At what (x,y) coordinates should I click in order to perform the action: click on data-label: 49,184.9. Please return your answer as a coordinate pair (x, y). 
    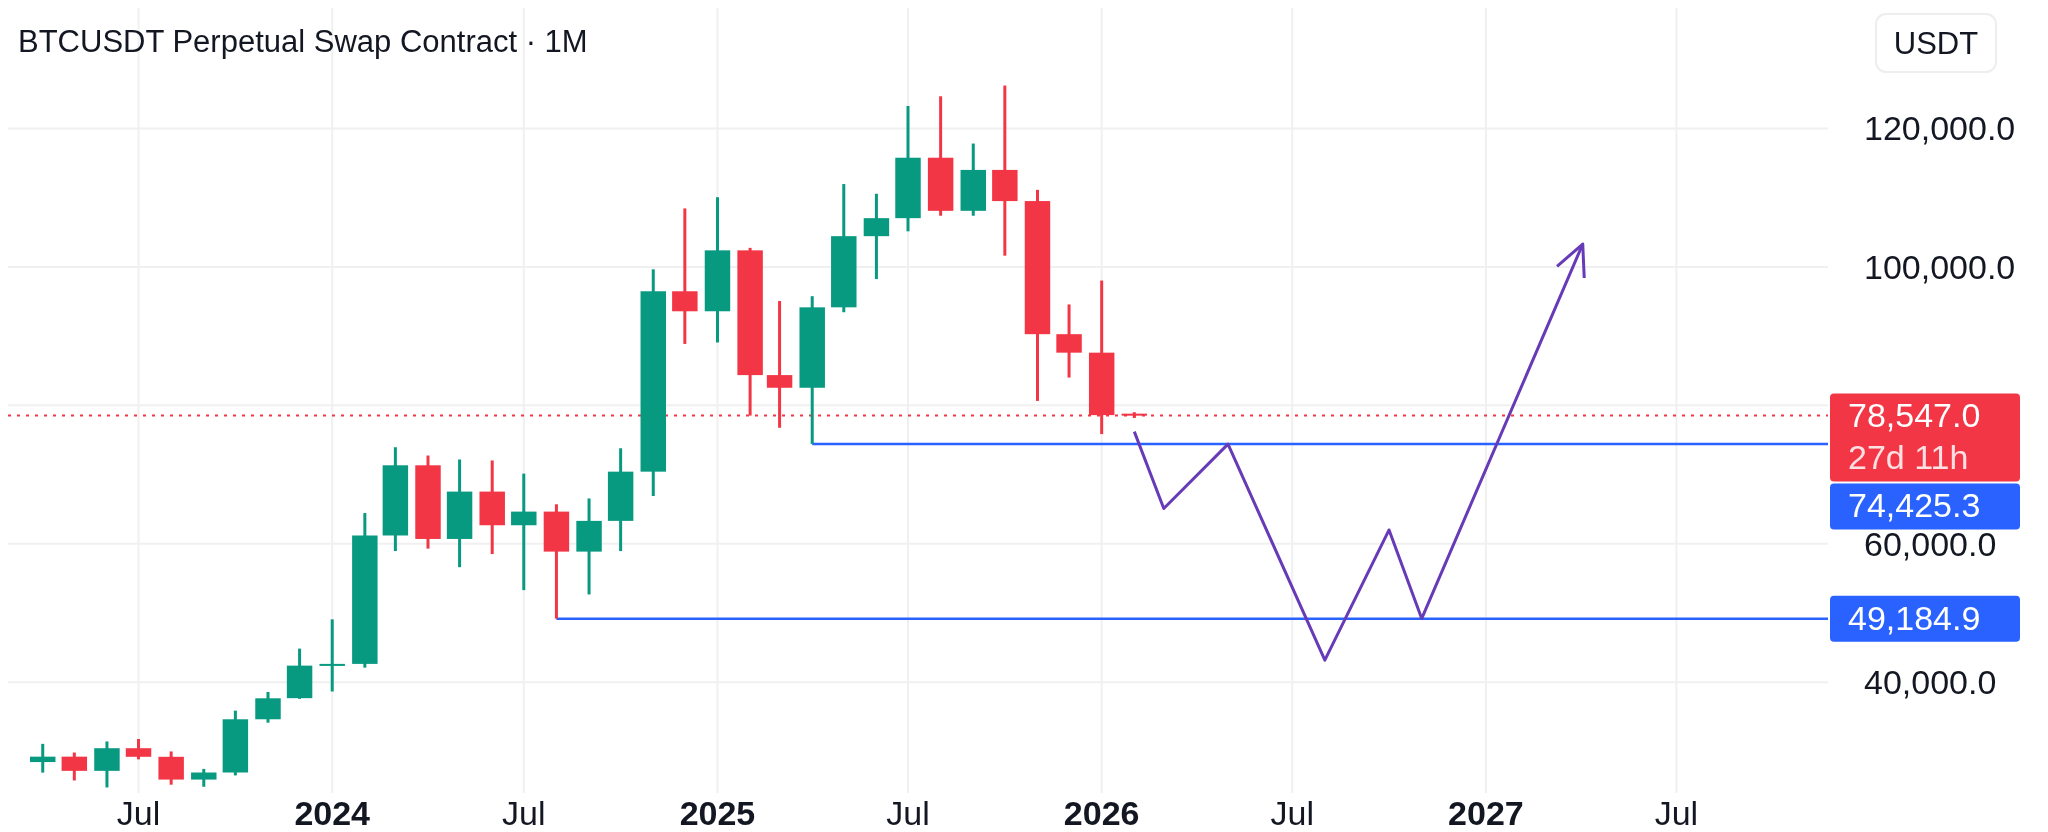
    Looking at the image, I should click on (1914, 617).